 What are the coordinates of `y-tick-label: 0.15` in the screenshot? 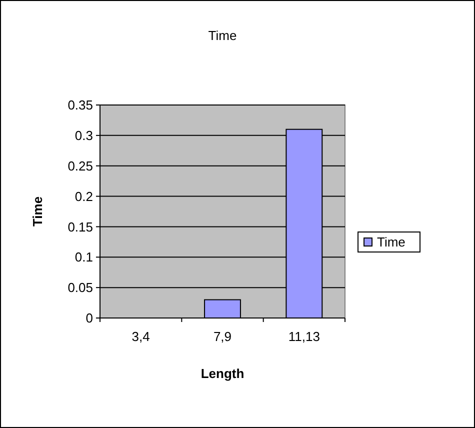 It's located at (80, 226).